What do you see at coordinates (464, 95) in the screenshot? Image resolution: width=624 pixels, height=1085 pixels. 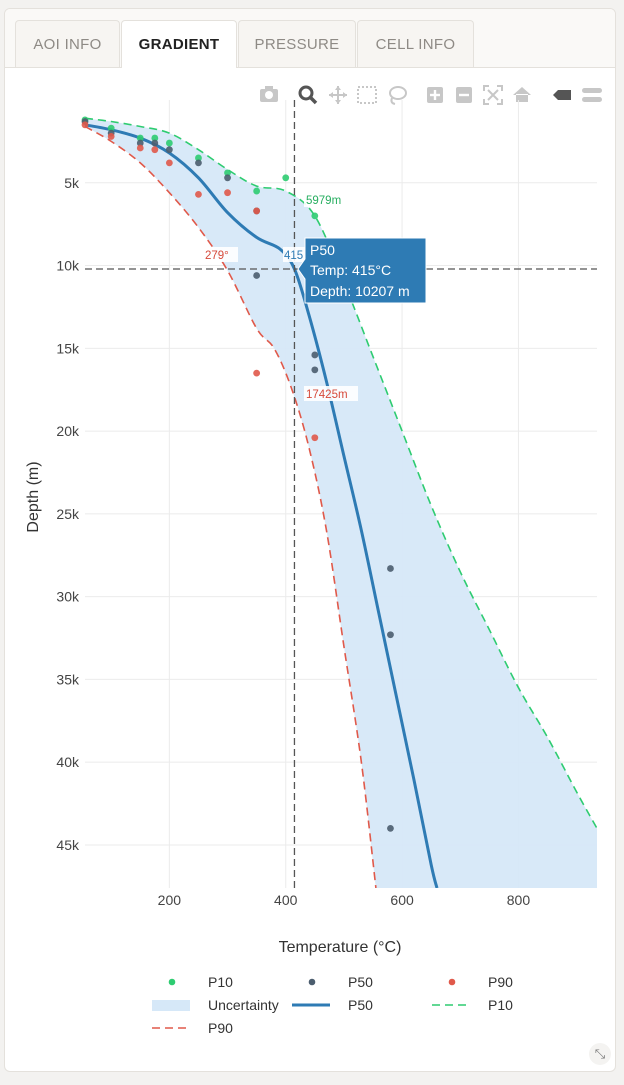 I see `zoom-out-icon` at bounding box center [464, 95].